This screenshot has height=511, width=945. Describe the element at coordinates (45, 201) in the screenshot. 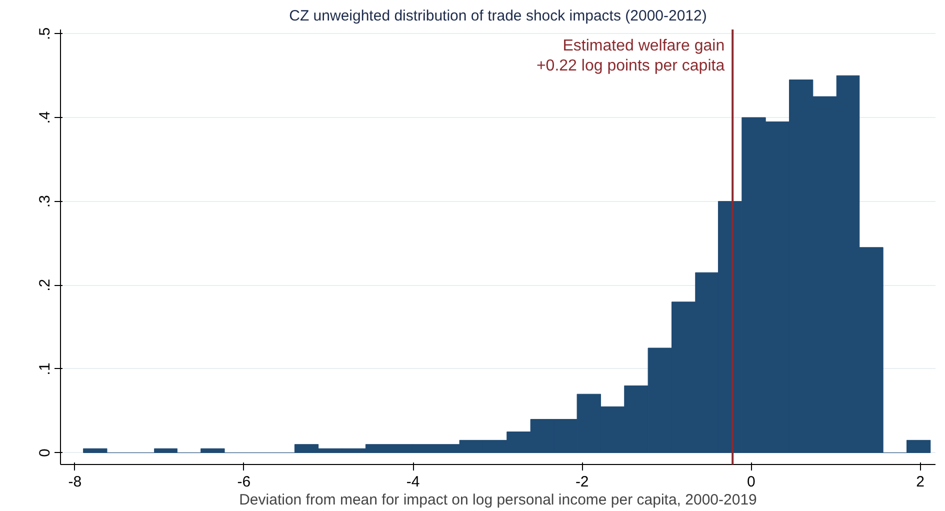

I see `y-tick-label: .3` at that location.